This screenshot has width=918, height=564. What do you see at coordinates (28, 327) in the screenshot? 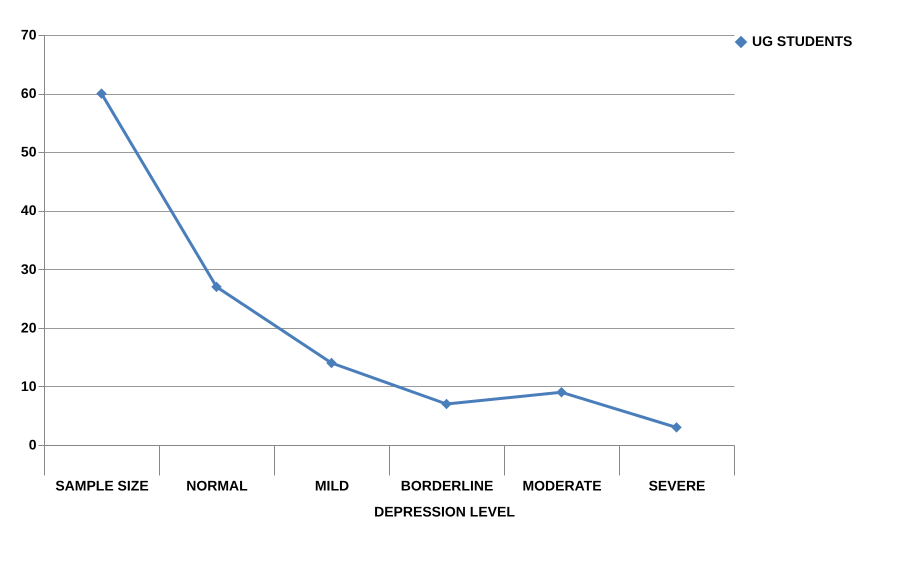
I see `y-tick-label: 20` at bounding box center [28, 327].